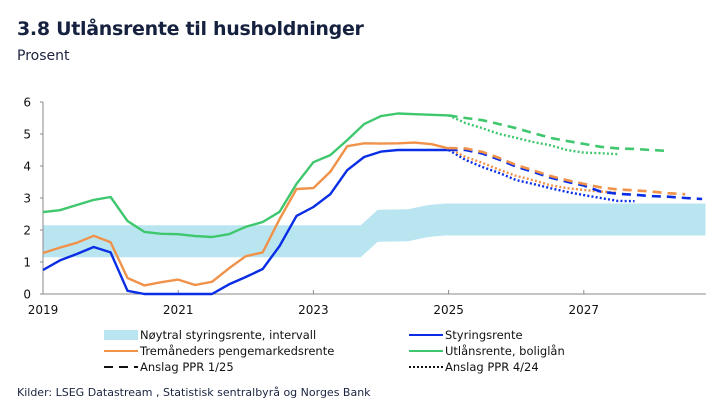  What do you see at coordinates (27, 199) in the screenshot?
I see `y-tick-label: 3` at bounding box center [27, 199].